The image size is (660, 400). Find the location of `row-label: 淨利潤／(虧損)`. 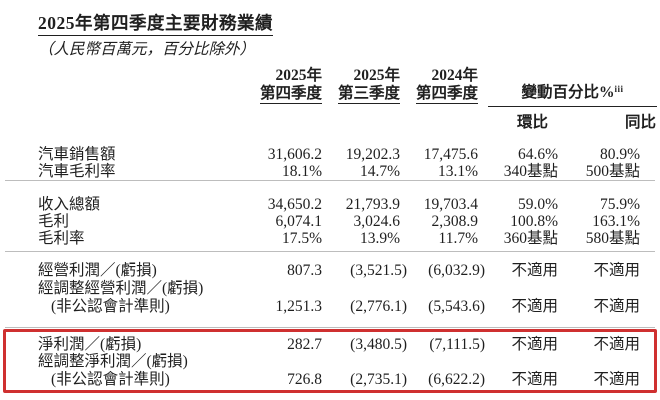

row-label: 淨利潤／(虧損) is located at coordinates (90, 344).